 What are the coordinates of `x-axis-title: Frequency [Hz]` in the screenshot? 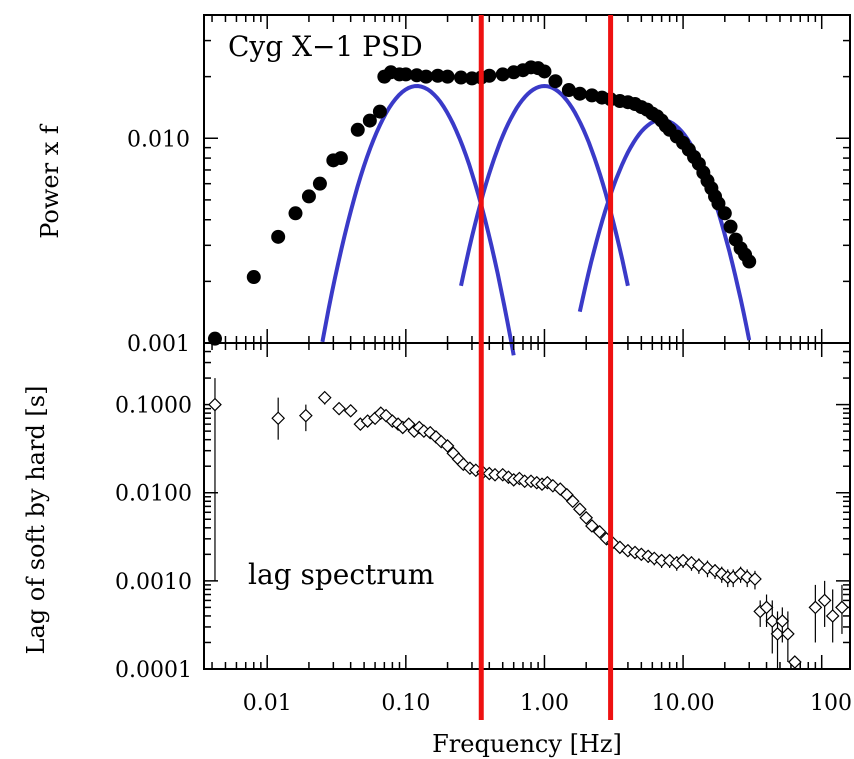 It's located at (527, 744).